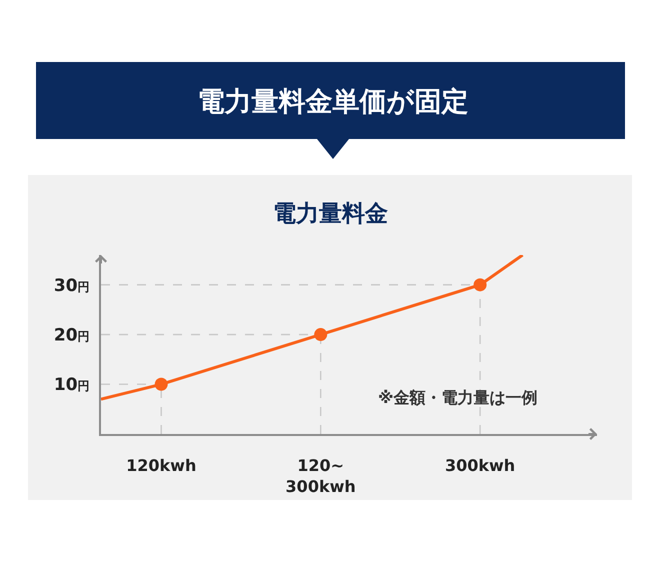 This screenshot has width=660, height=568. What do you see at coordinates (330, 214) in the screenshot?
I see `chart-subtitle: 電力量料金` at bounding box center [330, 214].